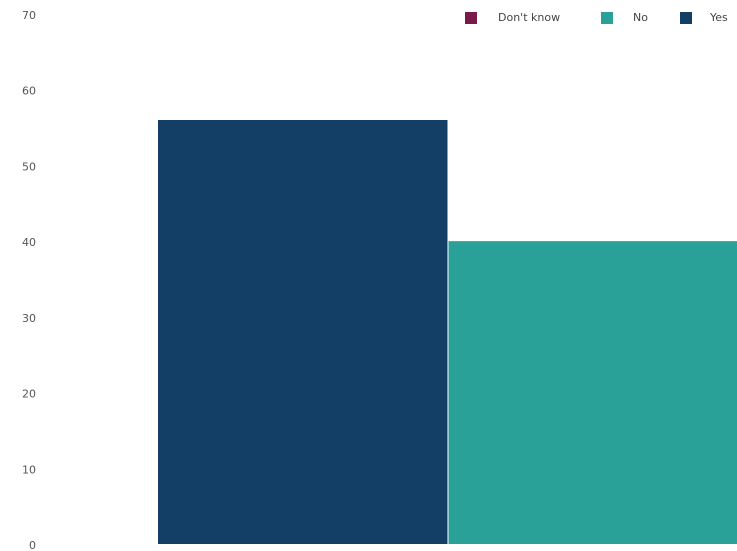 Image resolution: width=737 pixels, height=551 pixels. I want to click on legend-label-no: No, so click(640, 17).